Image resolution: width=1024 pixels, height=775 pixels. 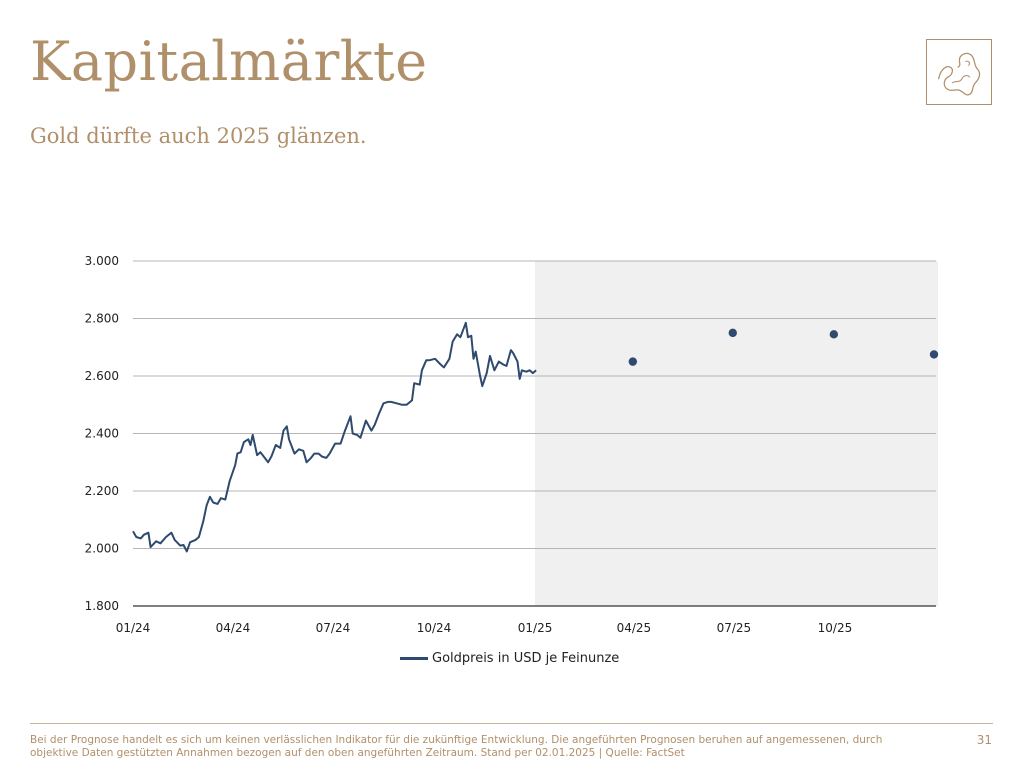 What do you see at coordinates (511, 723) in the screenshot?
I see `footer-divider` at bounding box center [511, 723].